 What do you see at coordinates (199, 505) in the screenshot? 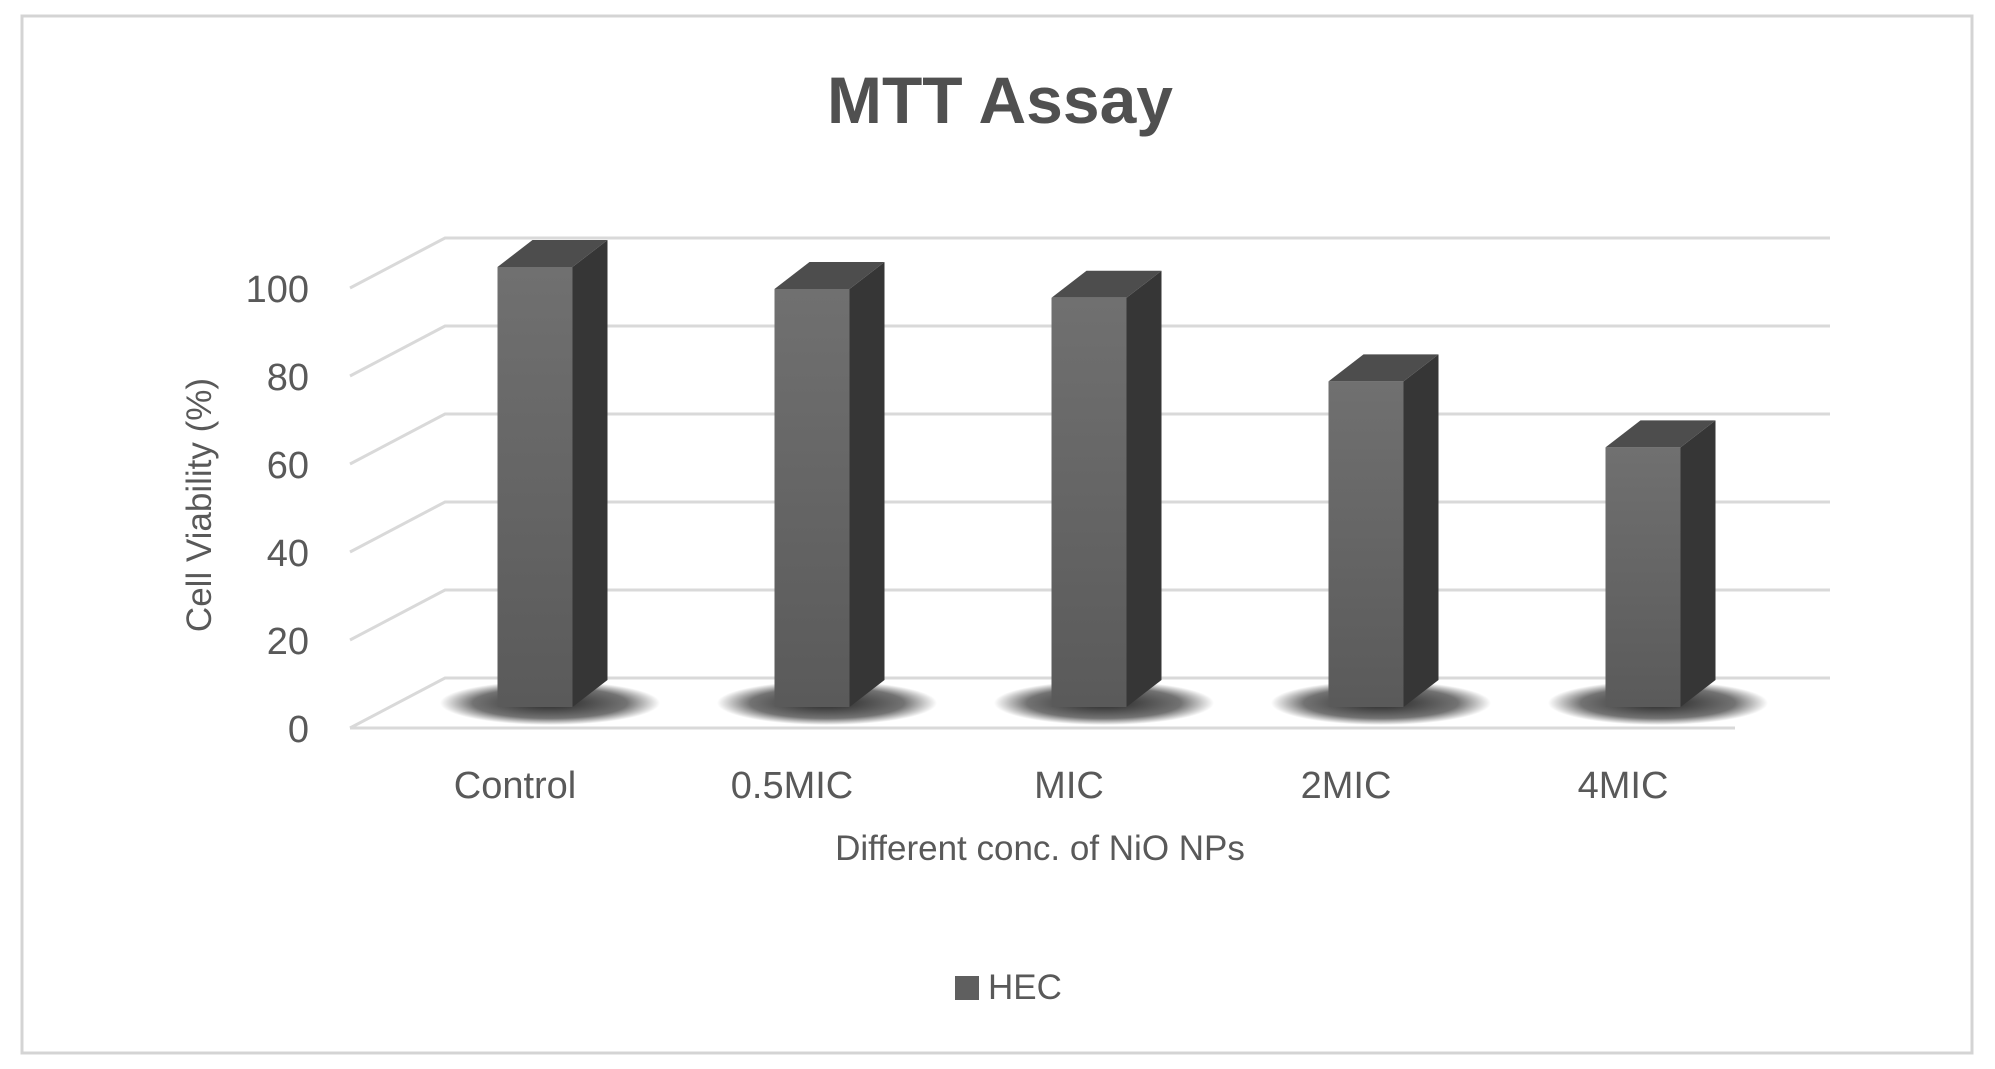
I see `y-axis-label: Cell Viability (%)` at bounding box center [199, 505].